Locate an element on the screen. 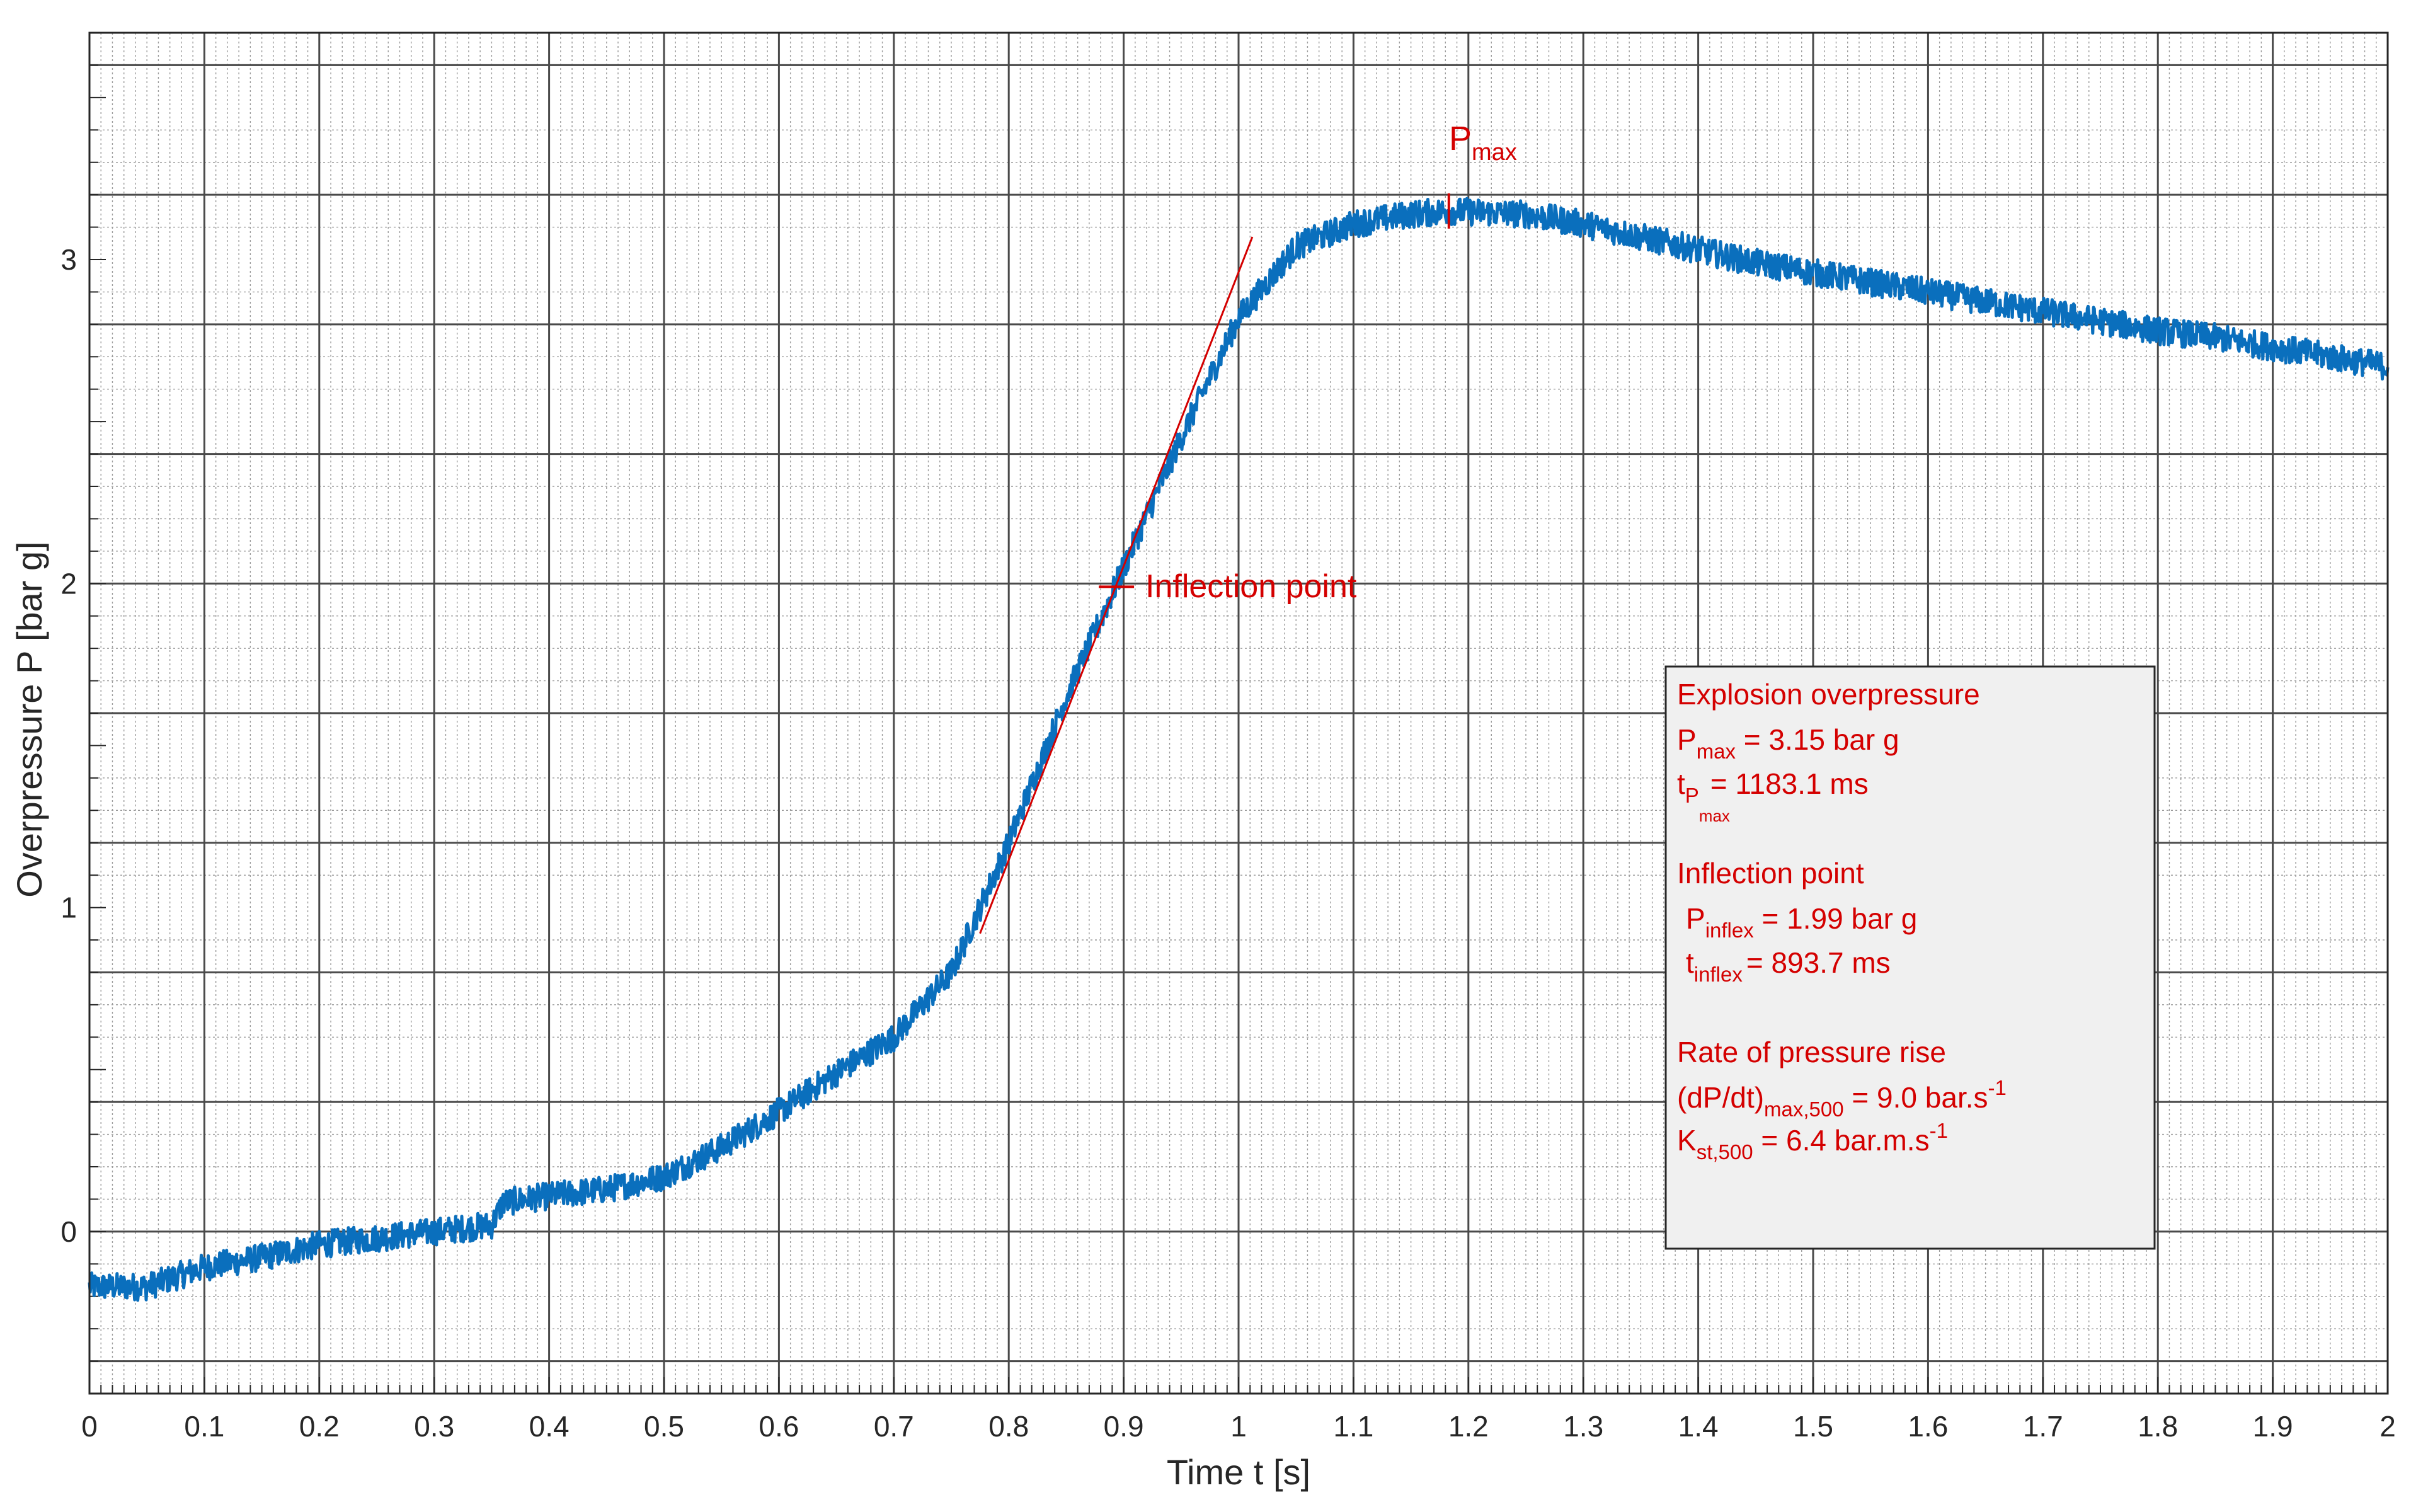 This screenshot has height=1512, width=2411. info-dpdt-sub: max,500 is located at coordinates (1804, 1109).